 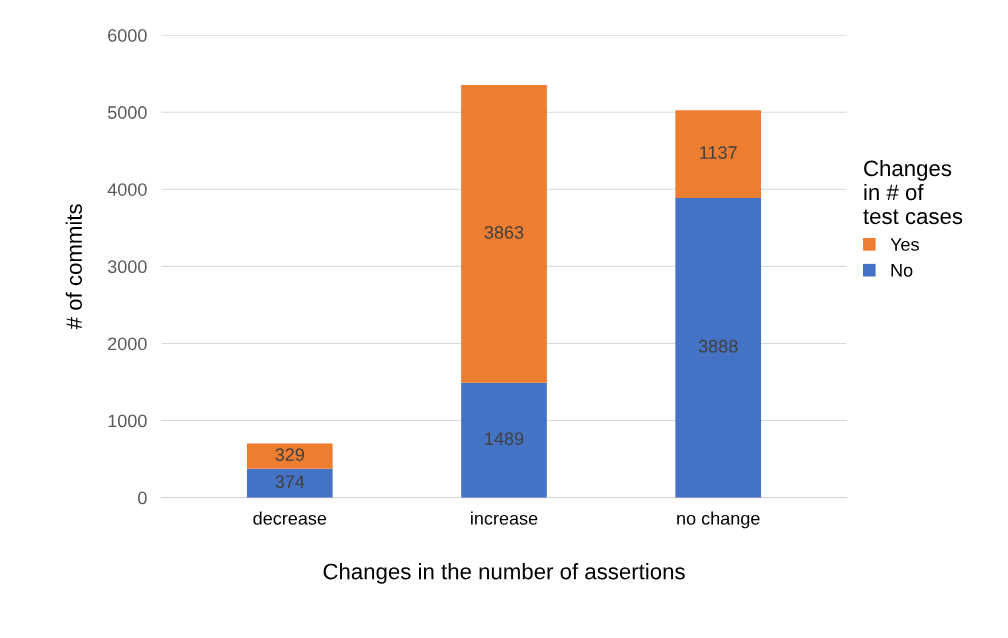 I want to click on y-tick-label: 4000, so click(x=127, y=189).